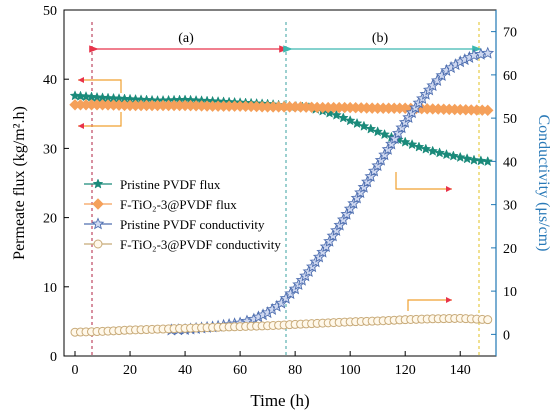  Describe the element at coordinates (185, 370) in the screenshot. I see `x-tick-label: 40` at that location.